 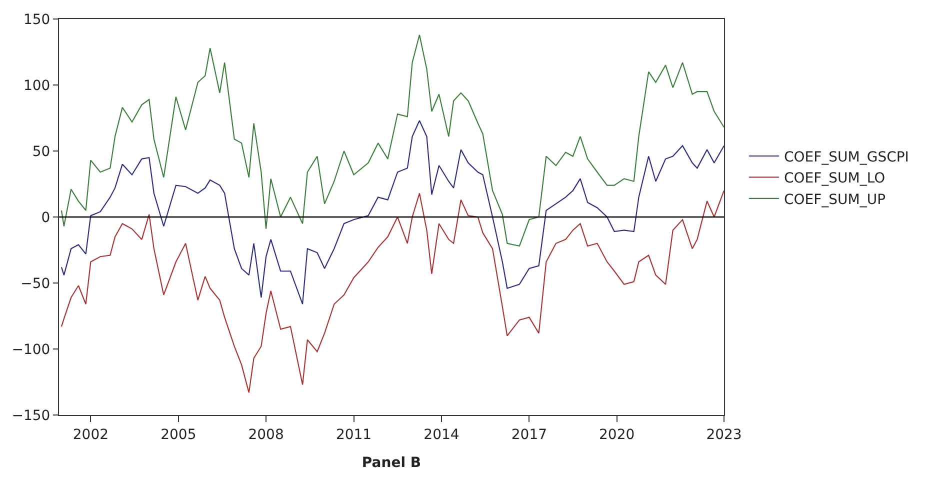 I want to click on x-axis-title: Panel B, so click(x=392, y=463).